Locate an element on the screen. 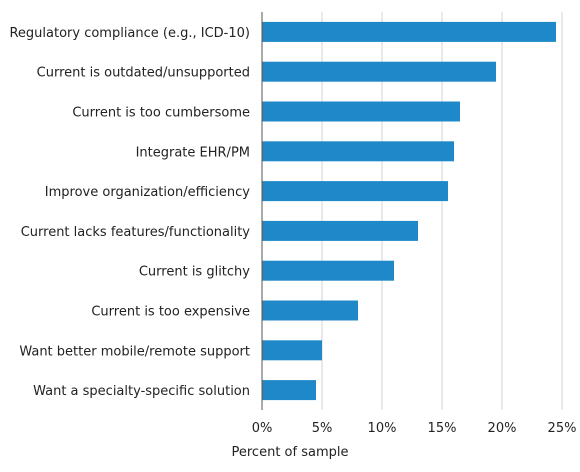 The image size is (580, 472). x-tick-label: 5% is located at coordinates (322, 428).